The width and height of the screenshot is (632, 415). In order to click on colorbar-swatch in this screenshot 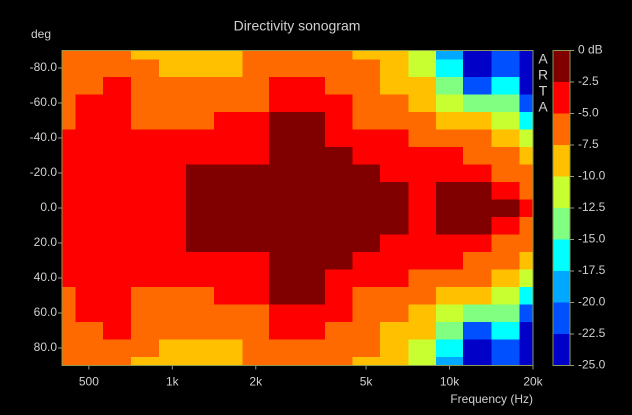, I will do `click(561, 350)`.